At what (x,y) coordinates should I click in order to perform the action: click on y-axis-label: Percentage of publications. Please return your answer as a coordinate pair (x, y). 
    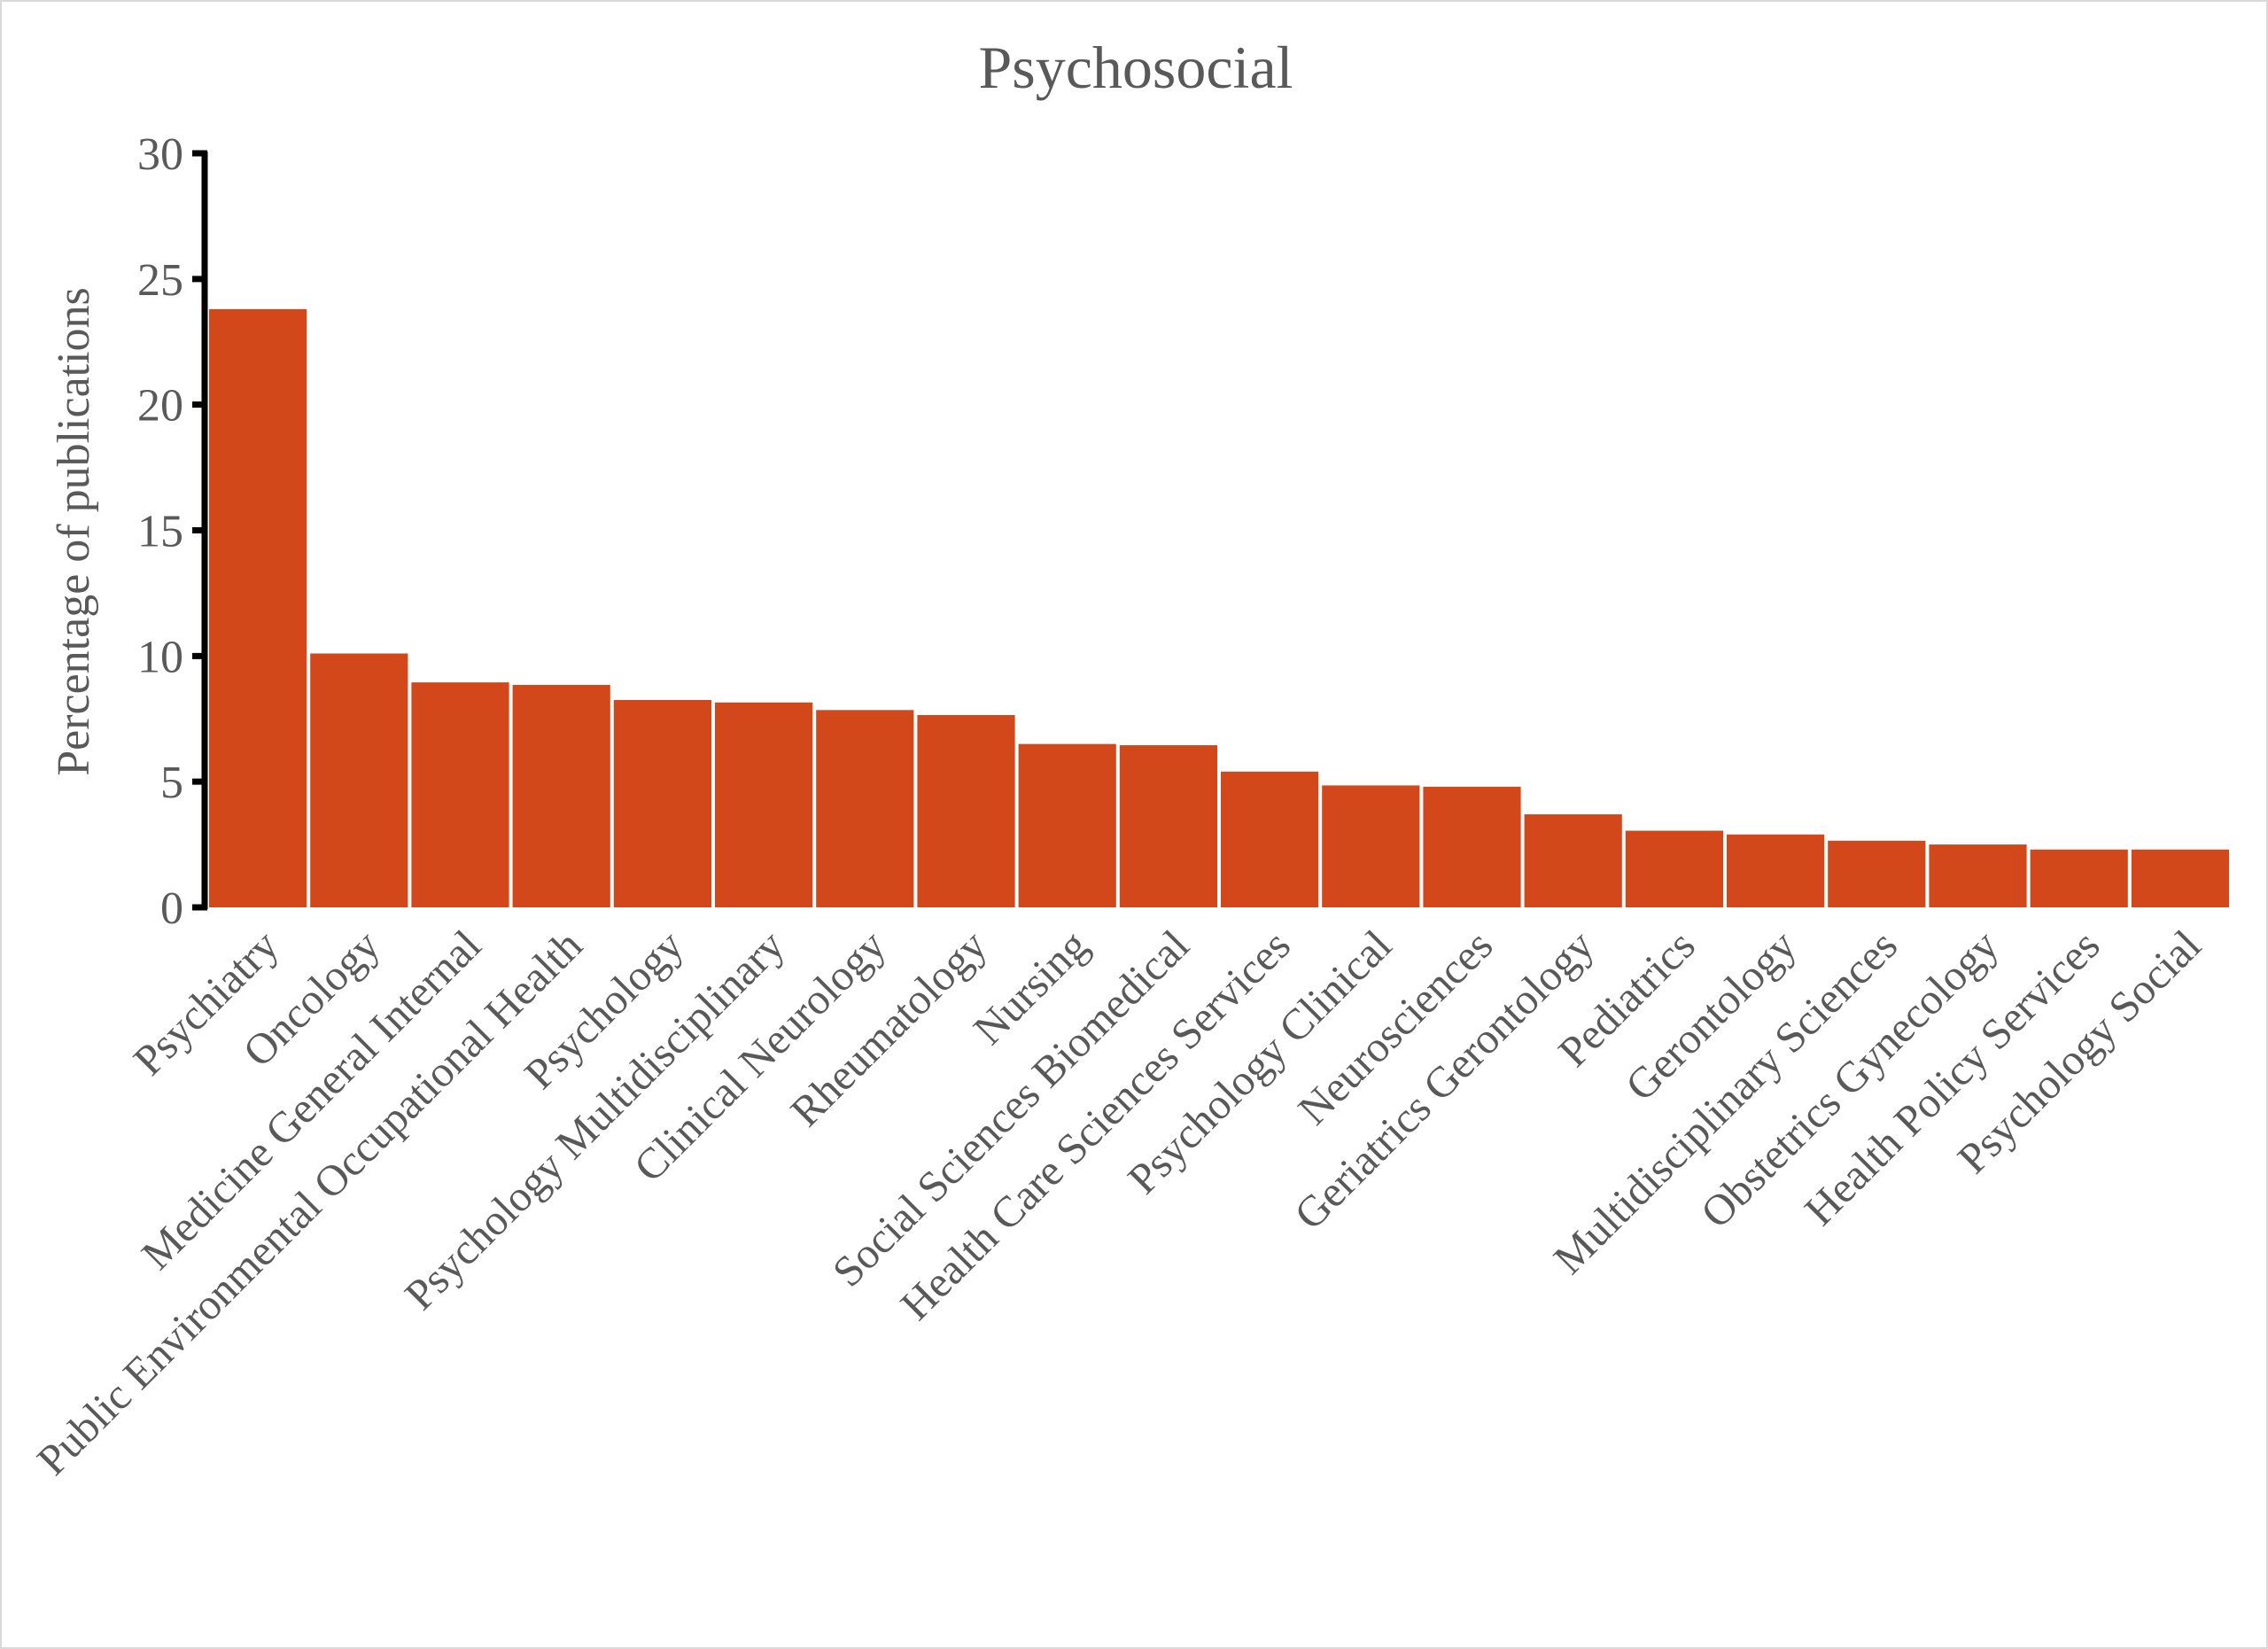
    Looking at the image, I should click on (74, 531).